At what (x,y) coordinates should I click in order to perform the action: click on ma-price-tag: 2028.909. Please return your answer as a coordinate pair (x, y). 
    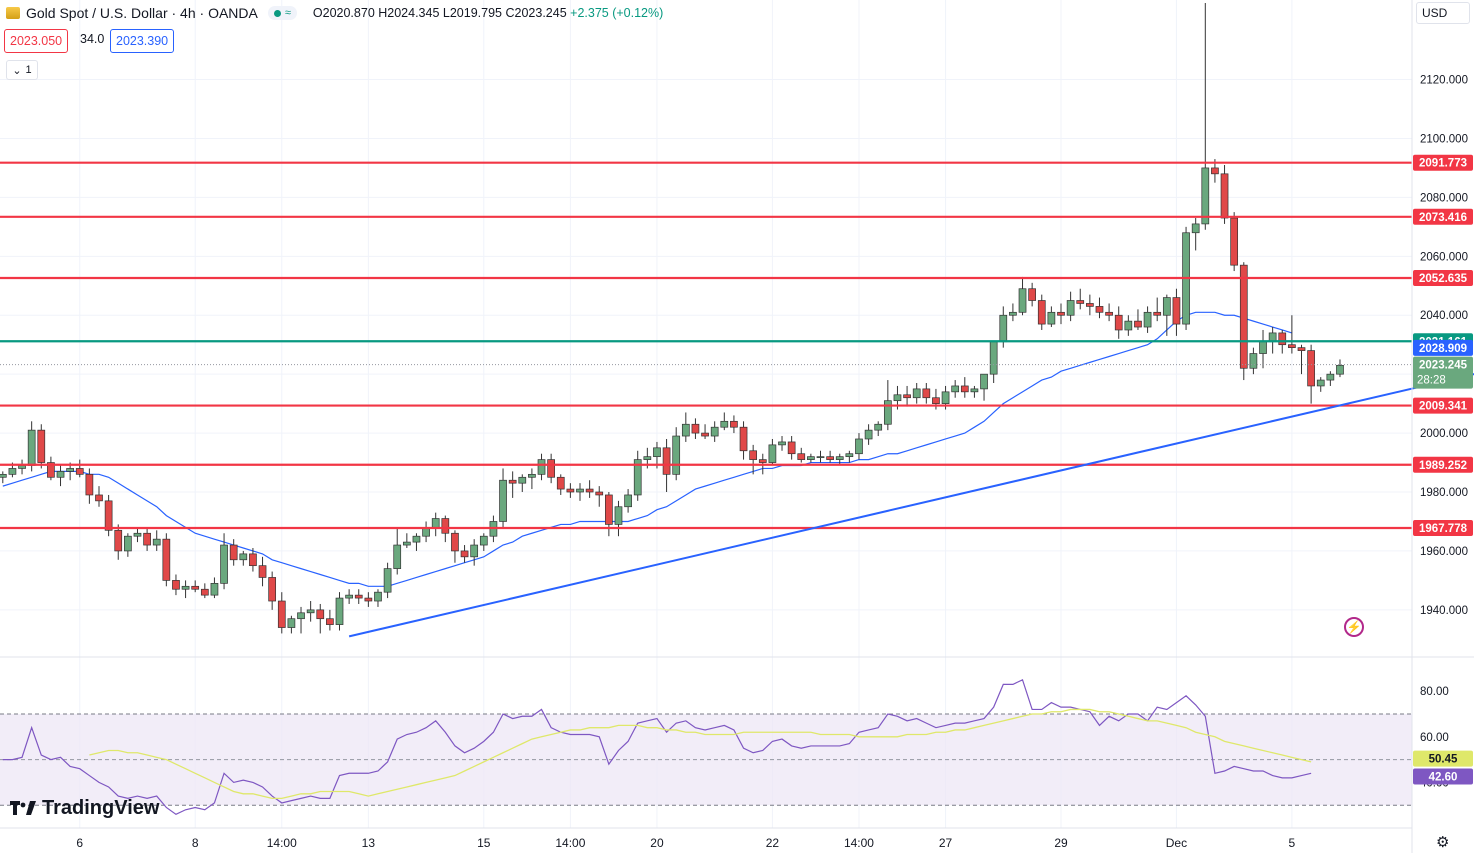
    Looking at the image, I should click on (1443, 349).